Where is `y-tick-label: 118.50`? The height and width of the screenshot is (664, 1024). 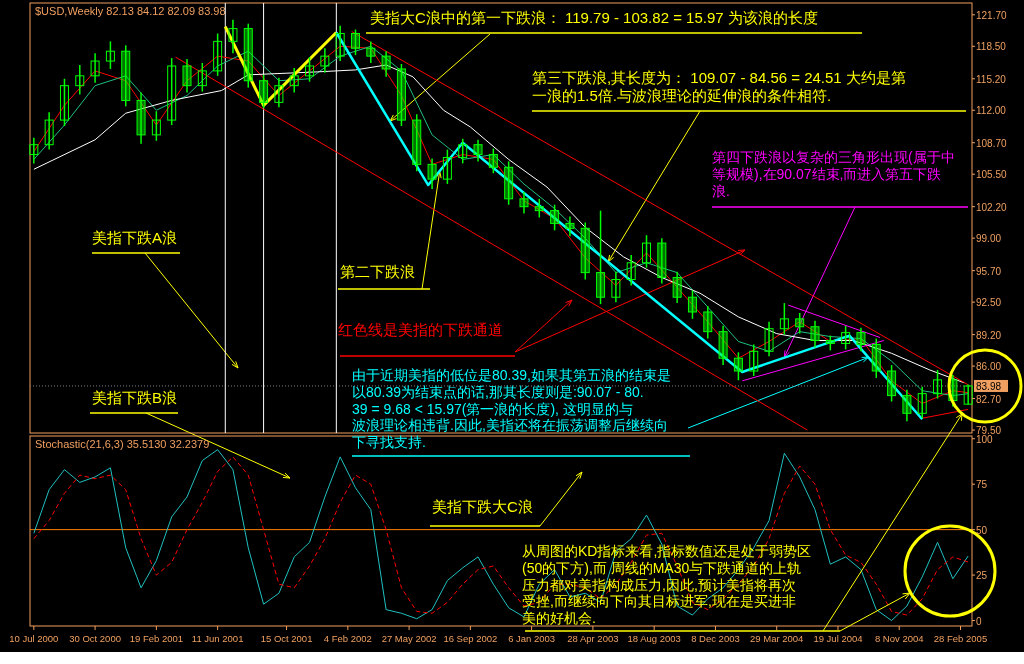 y-tick-label: 118.50 is located at coordinates (991, 47).